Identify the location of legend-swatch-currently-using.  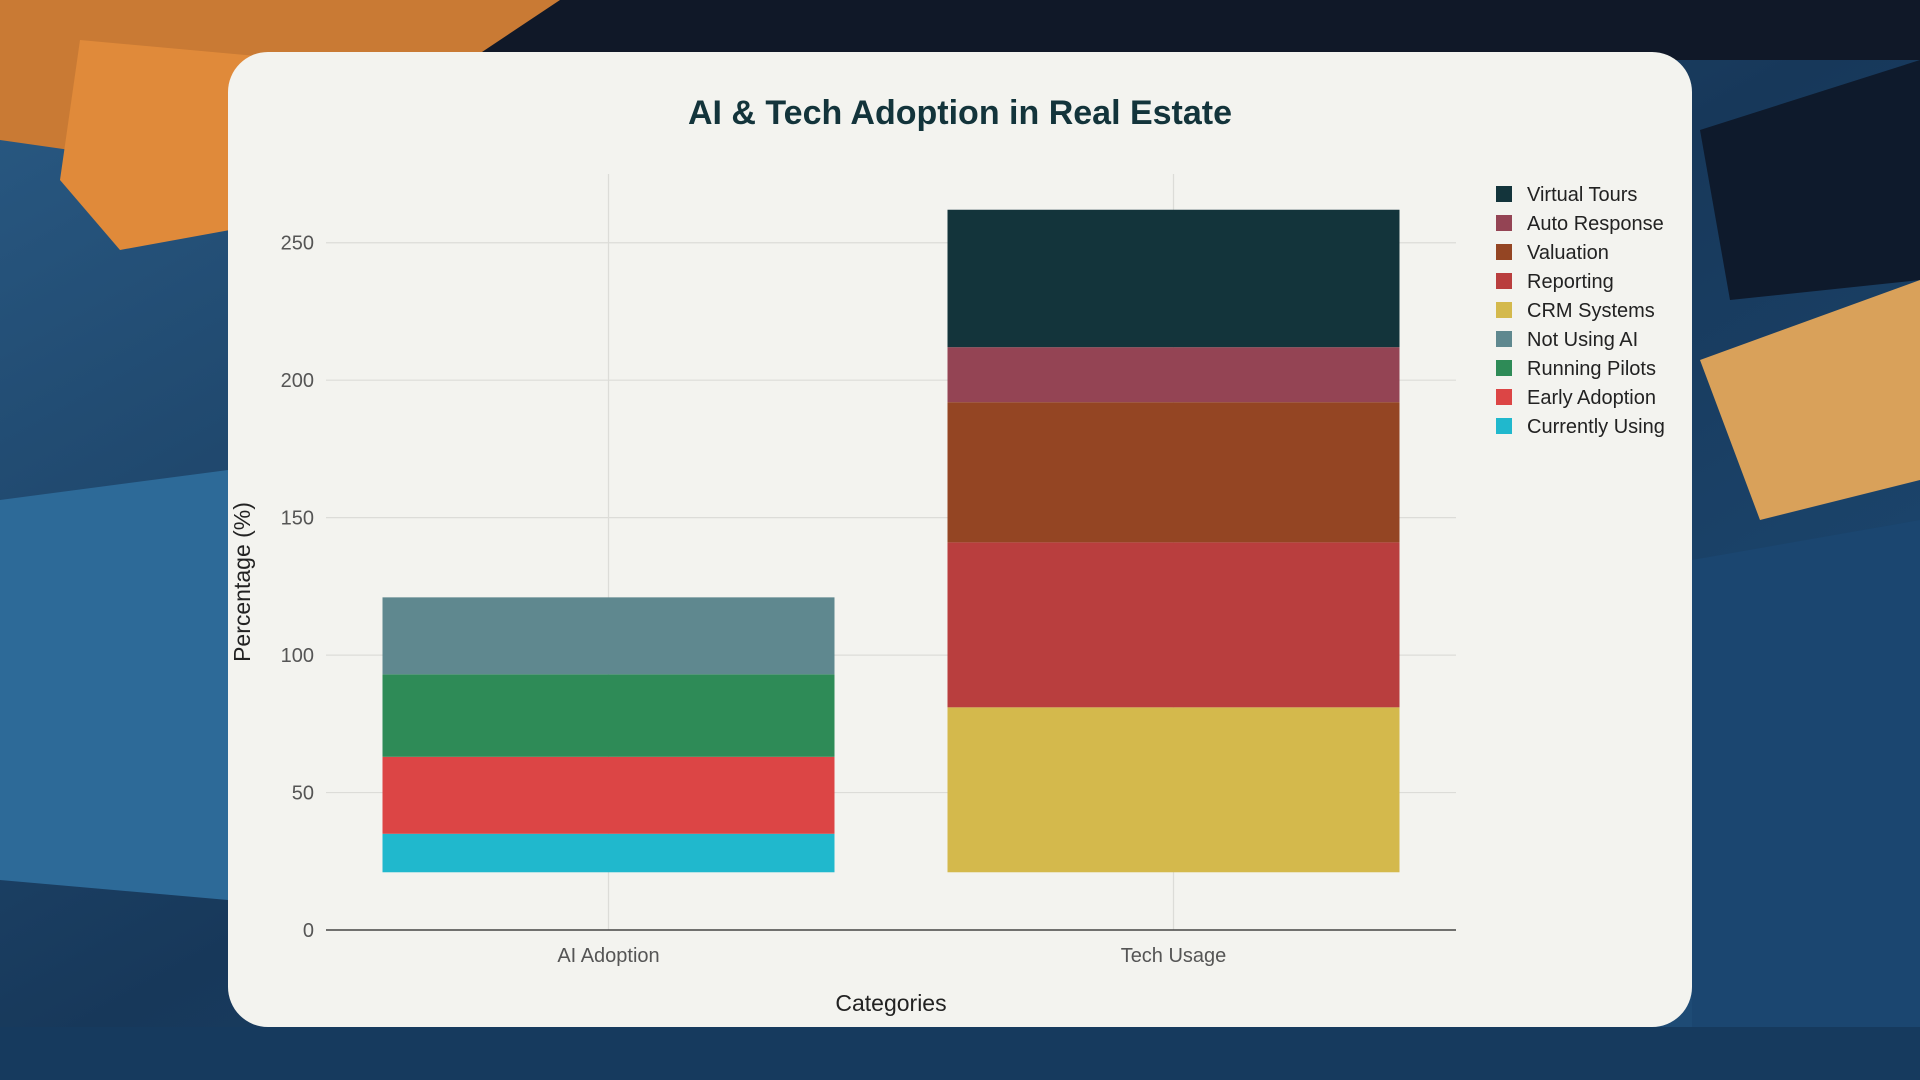
(1504, 426).